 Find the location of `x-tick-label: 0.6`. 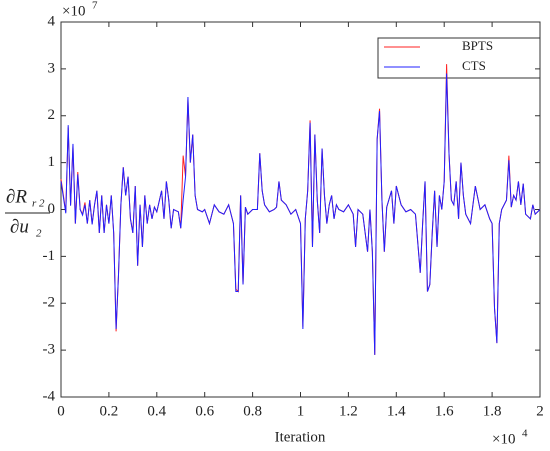

x-tick-label: 0.6 is located at coordinates (204, 411).